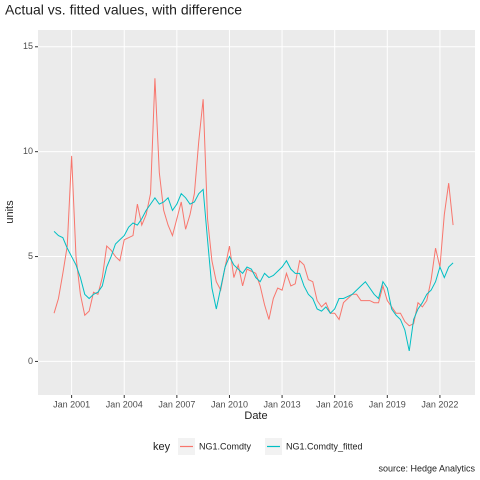 This screenshot has height=480, width=480. I want to click on x-axis-label: Date, so click(255, 416).